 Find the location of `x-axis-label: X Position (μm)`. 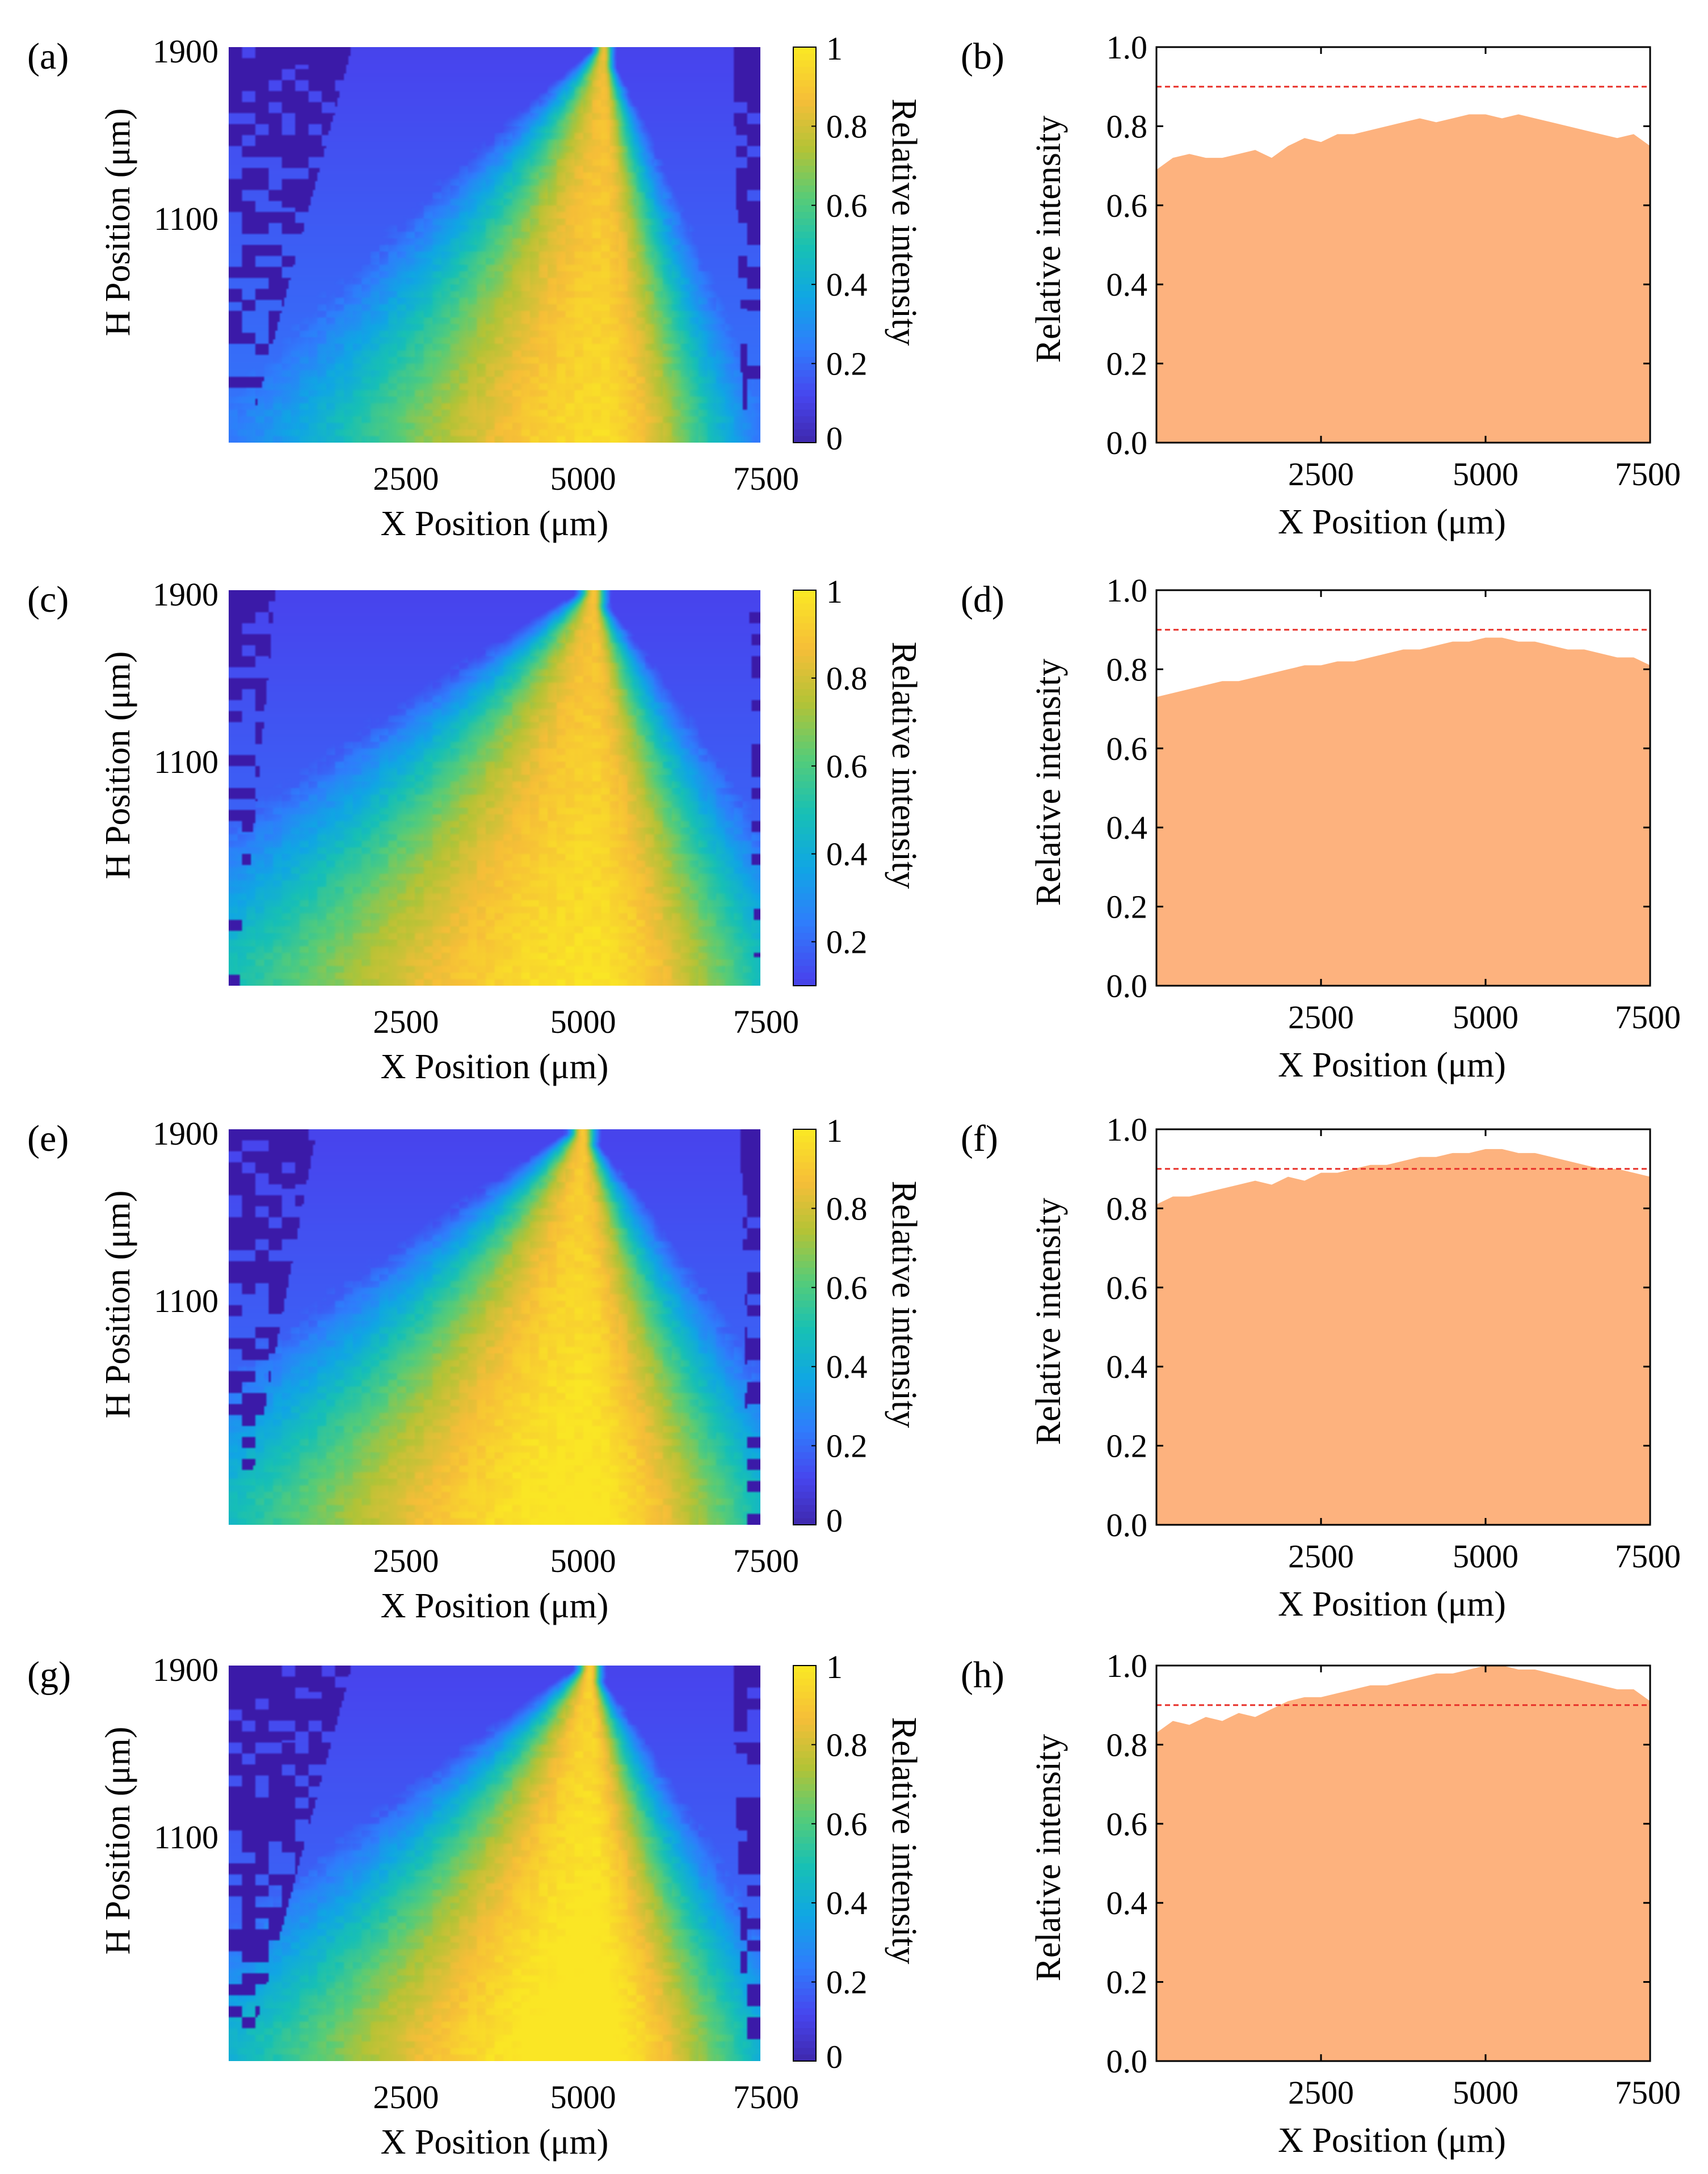

x-axis-label: X Position (μm) is located at coordinates (495, 523).